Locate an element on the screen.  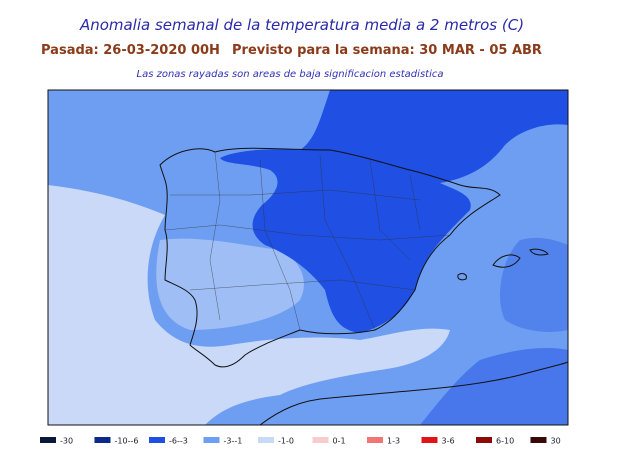
legend-label: 1-3 is located at coordinates (393, 441).